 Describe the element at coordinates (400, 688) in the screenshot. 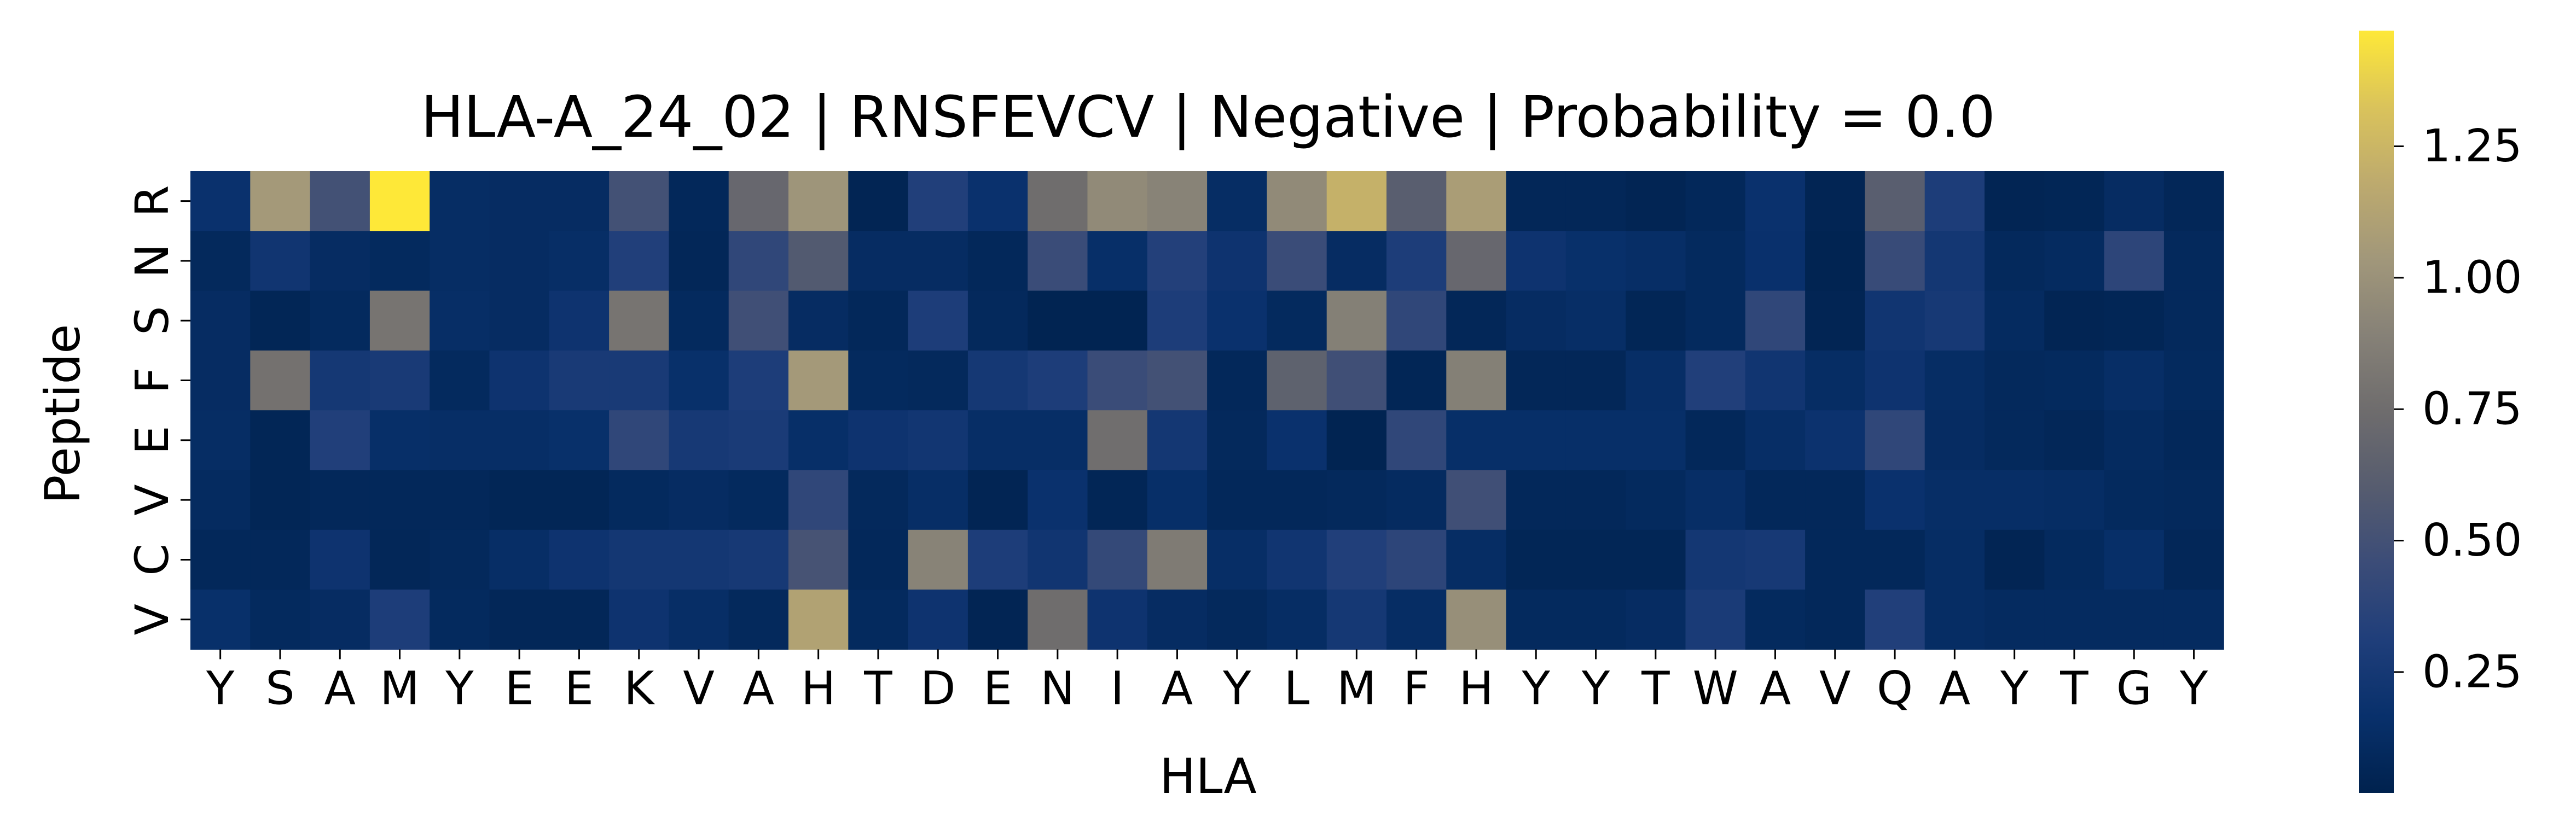

I see `x-tick-label: M` at that location.